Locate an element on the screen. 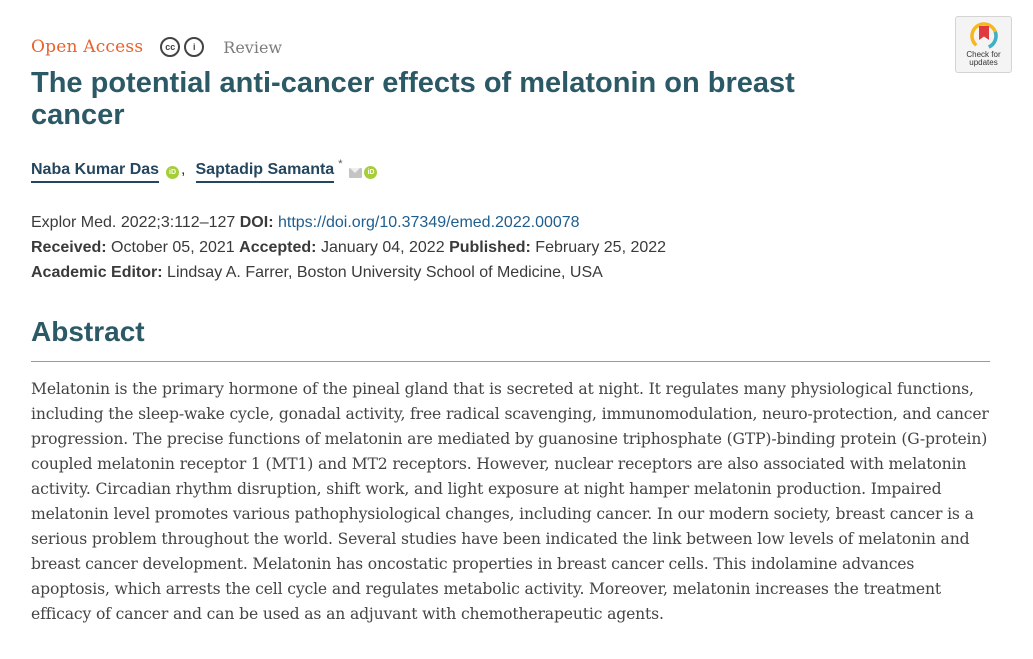 The height and width of the screenshot is (659, 1033). attribution-icon: i is located at coordinates (194, 47).